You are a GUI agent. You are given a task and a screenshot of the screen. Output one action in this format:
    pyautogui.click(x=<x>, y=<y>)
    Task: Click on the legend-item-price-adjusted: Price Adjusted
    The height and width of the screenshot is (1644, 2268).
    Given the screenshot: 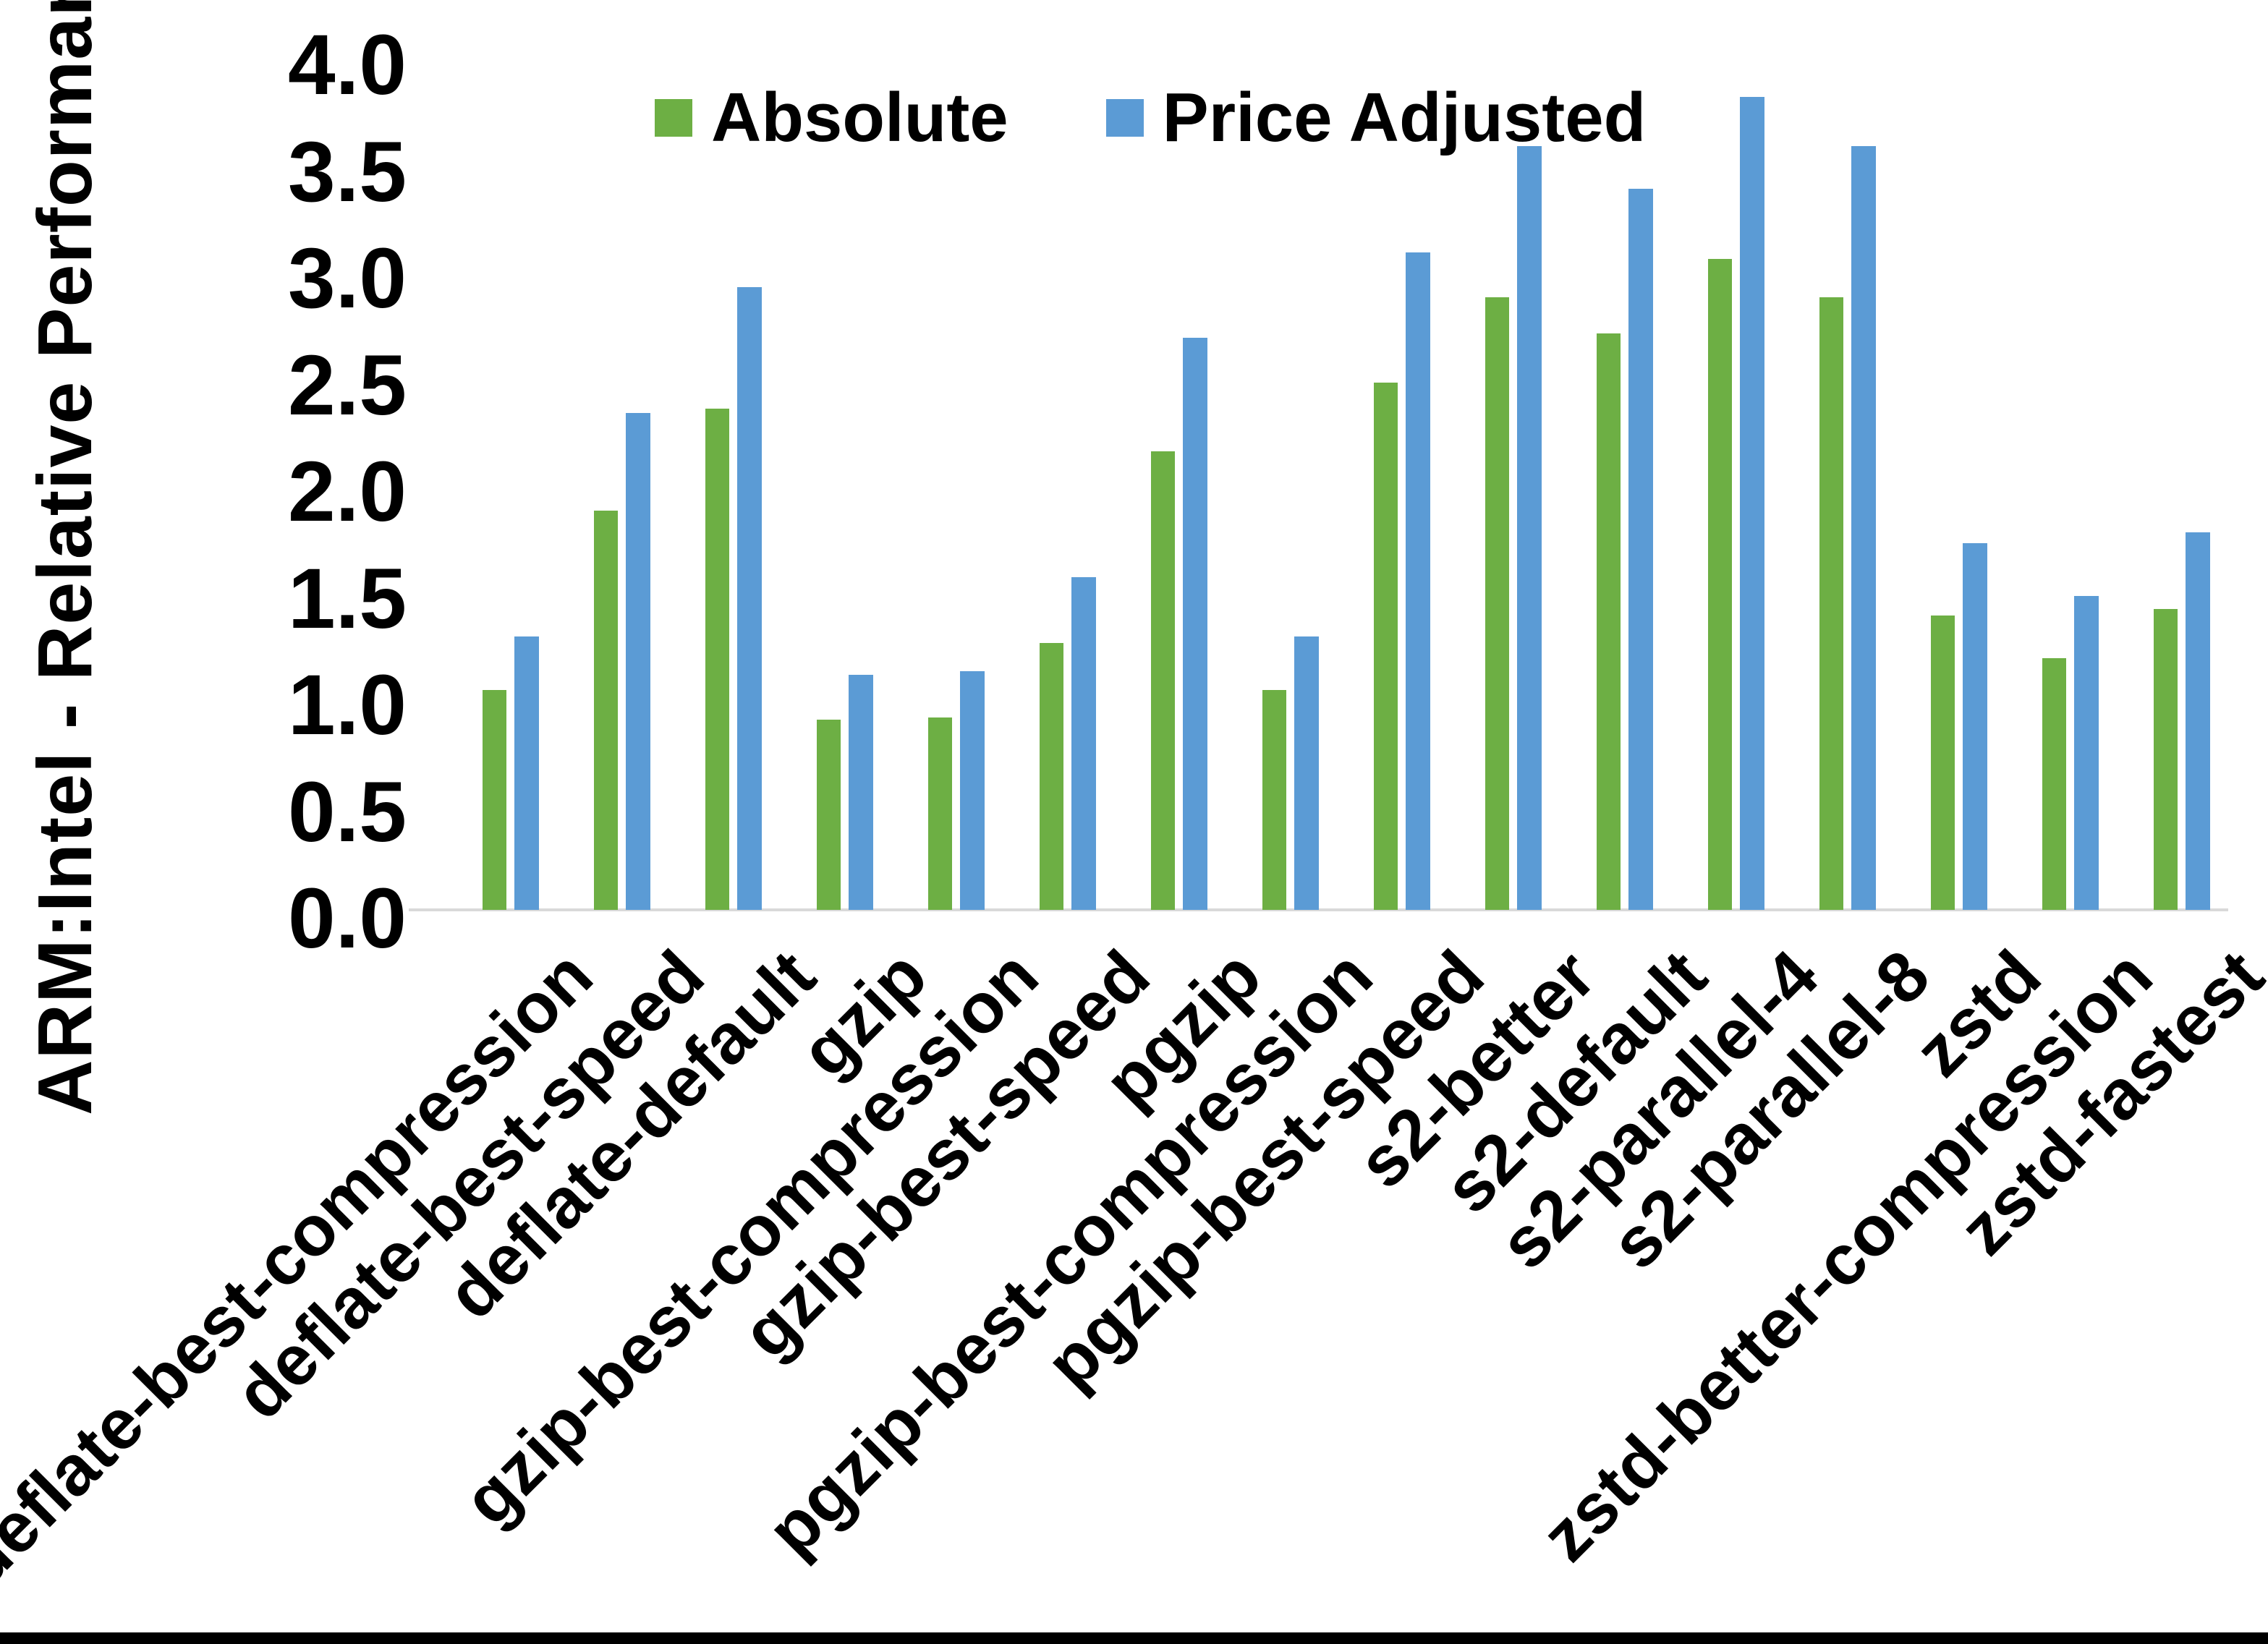 What is the action you would take?
    pyautogui.click(x=1376, y=117)
    